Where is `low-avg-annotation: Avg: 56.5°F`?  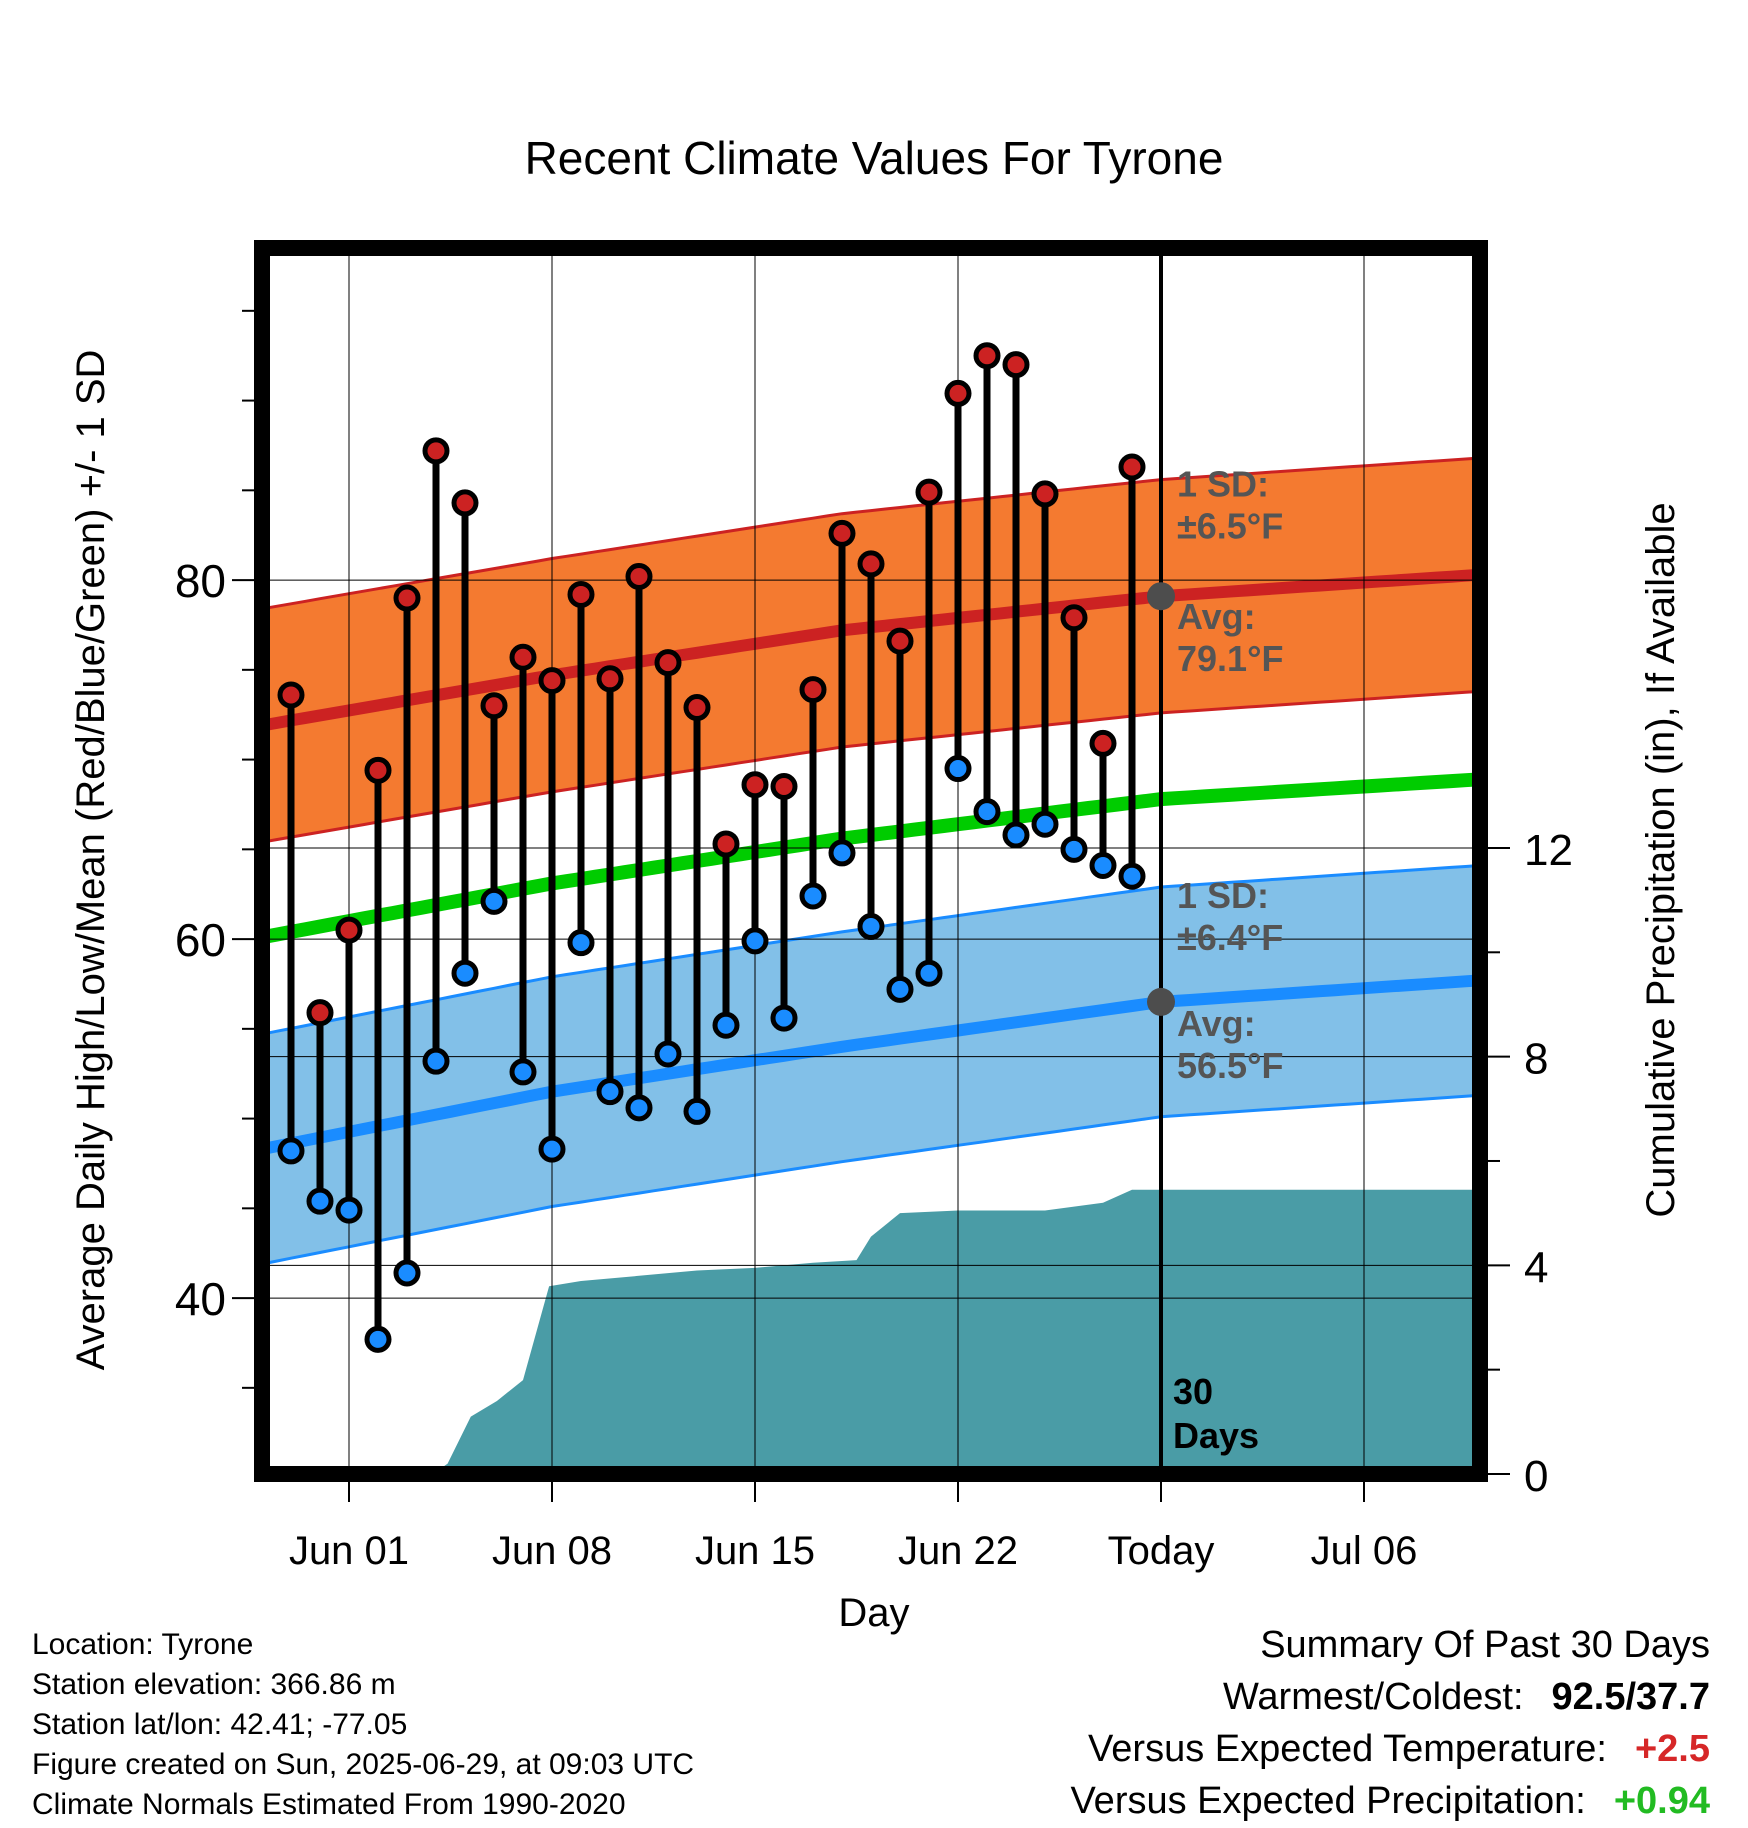
low-avg-annotation: Avg: 56.5°F is located at coordinates (1230, 1044).